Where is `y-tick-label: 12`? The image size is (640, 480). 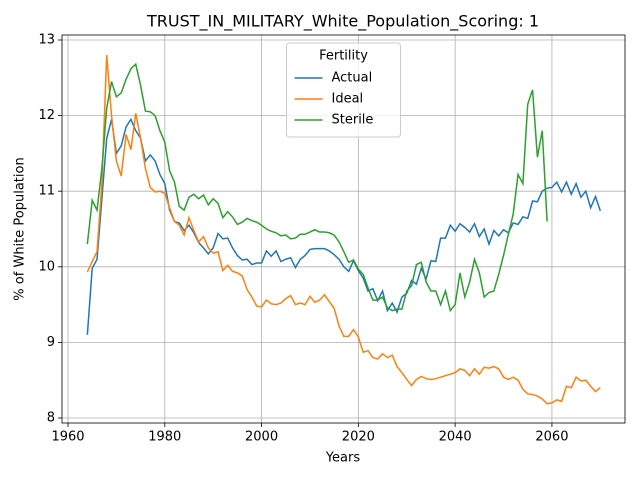 y-tick-label: 12 is located at coordinates (46, 115).